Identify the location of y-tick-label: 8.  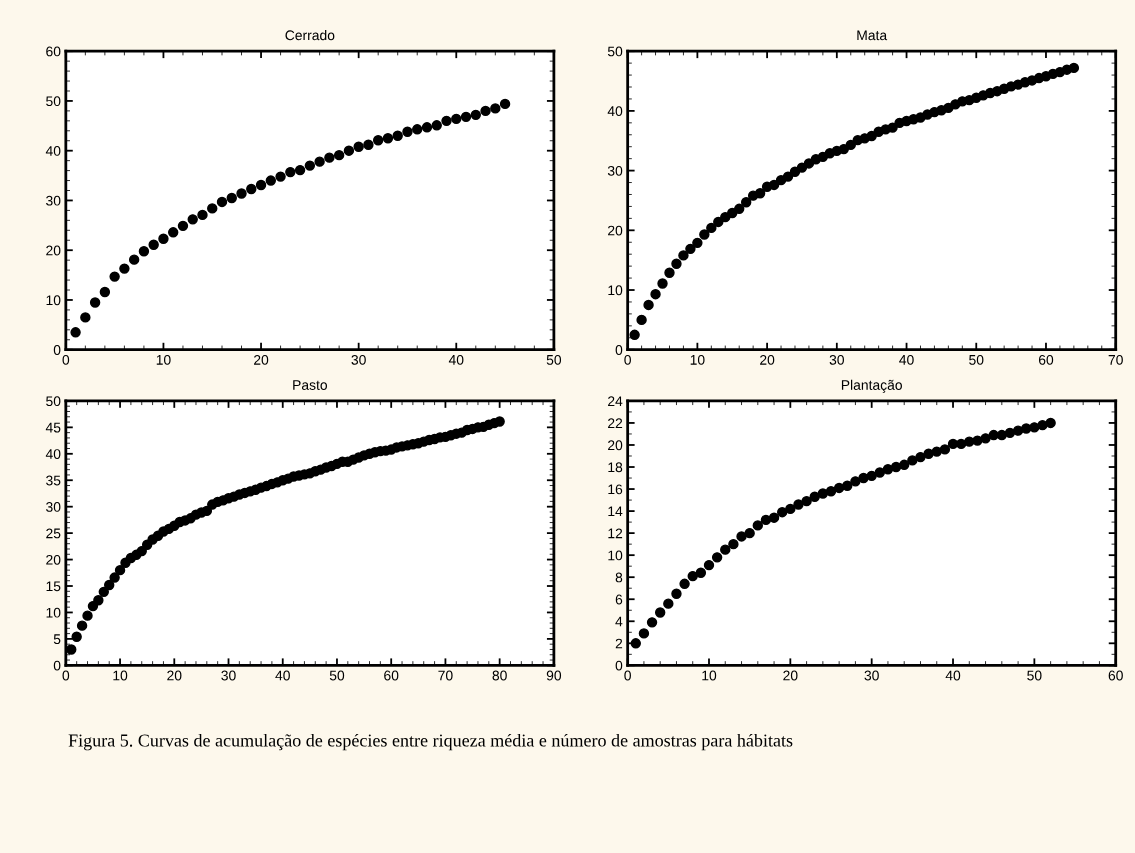
(619, 577).